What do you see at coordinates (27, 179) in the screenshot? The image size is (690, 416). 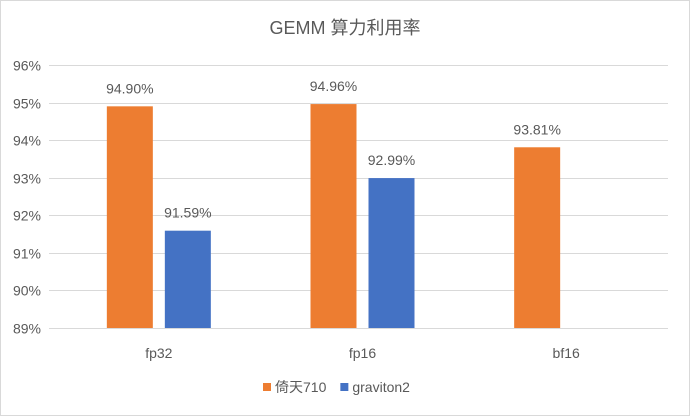 I see `y-tick-label: 93%` at bounding box center [27, 179].